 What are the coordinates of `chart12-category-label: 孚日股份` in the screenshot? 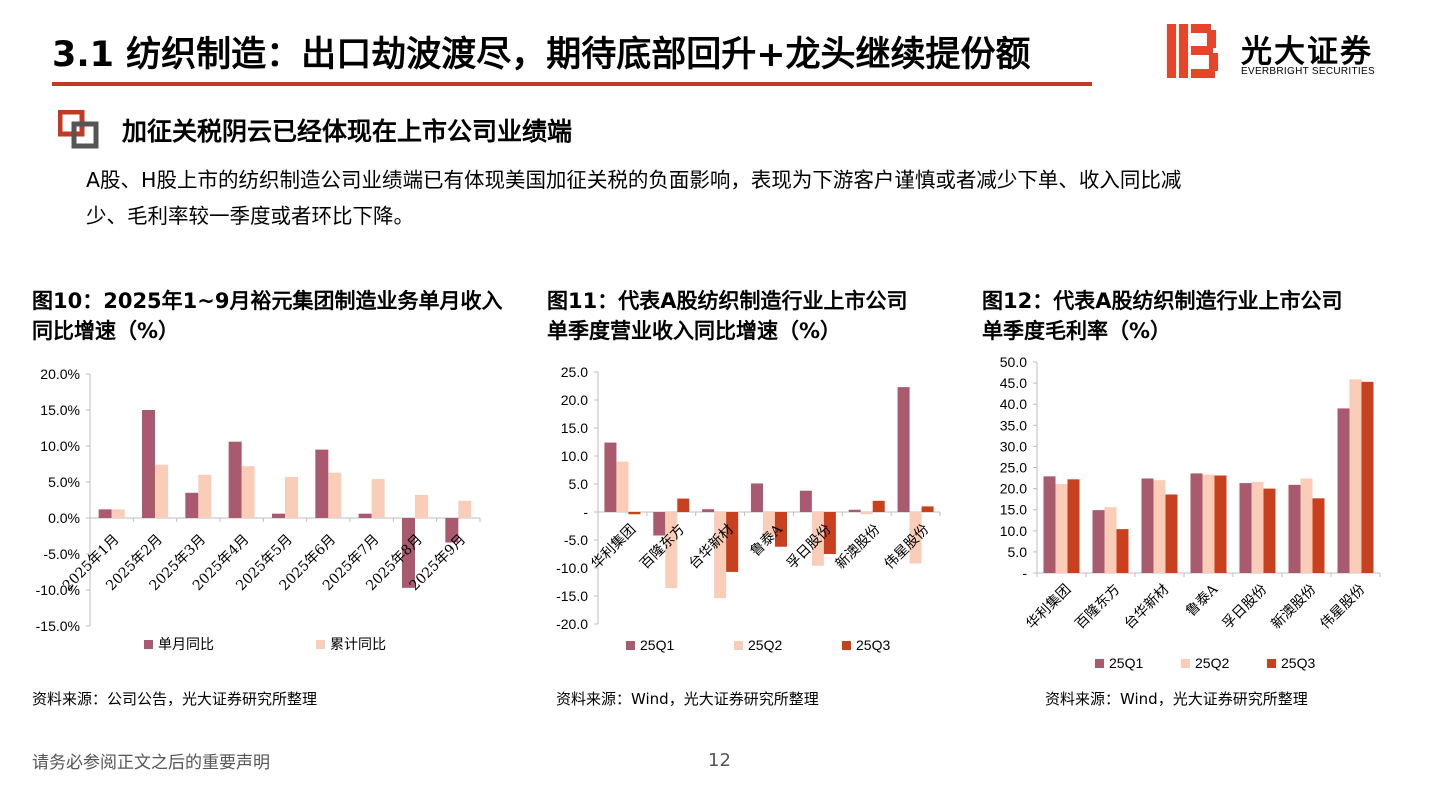 It's located at (1244, 607).